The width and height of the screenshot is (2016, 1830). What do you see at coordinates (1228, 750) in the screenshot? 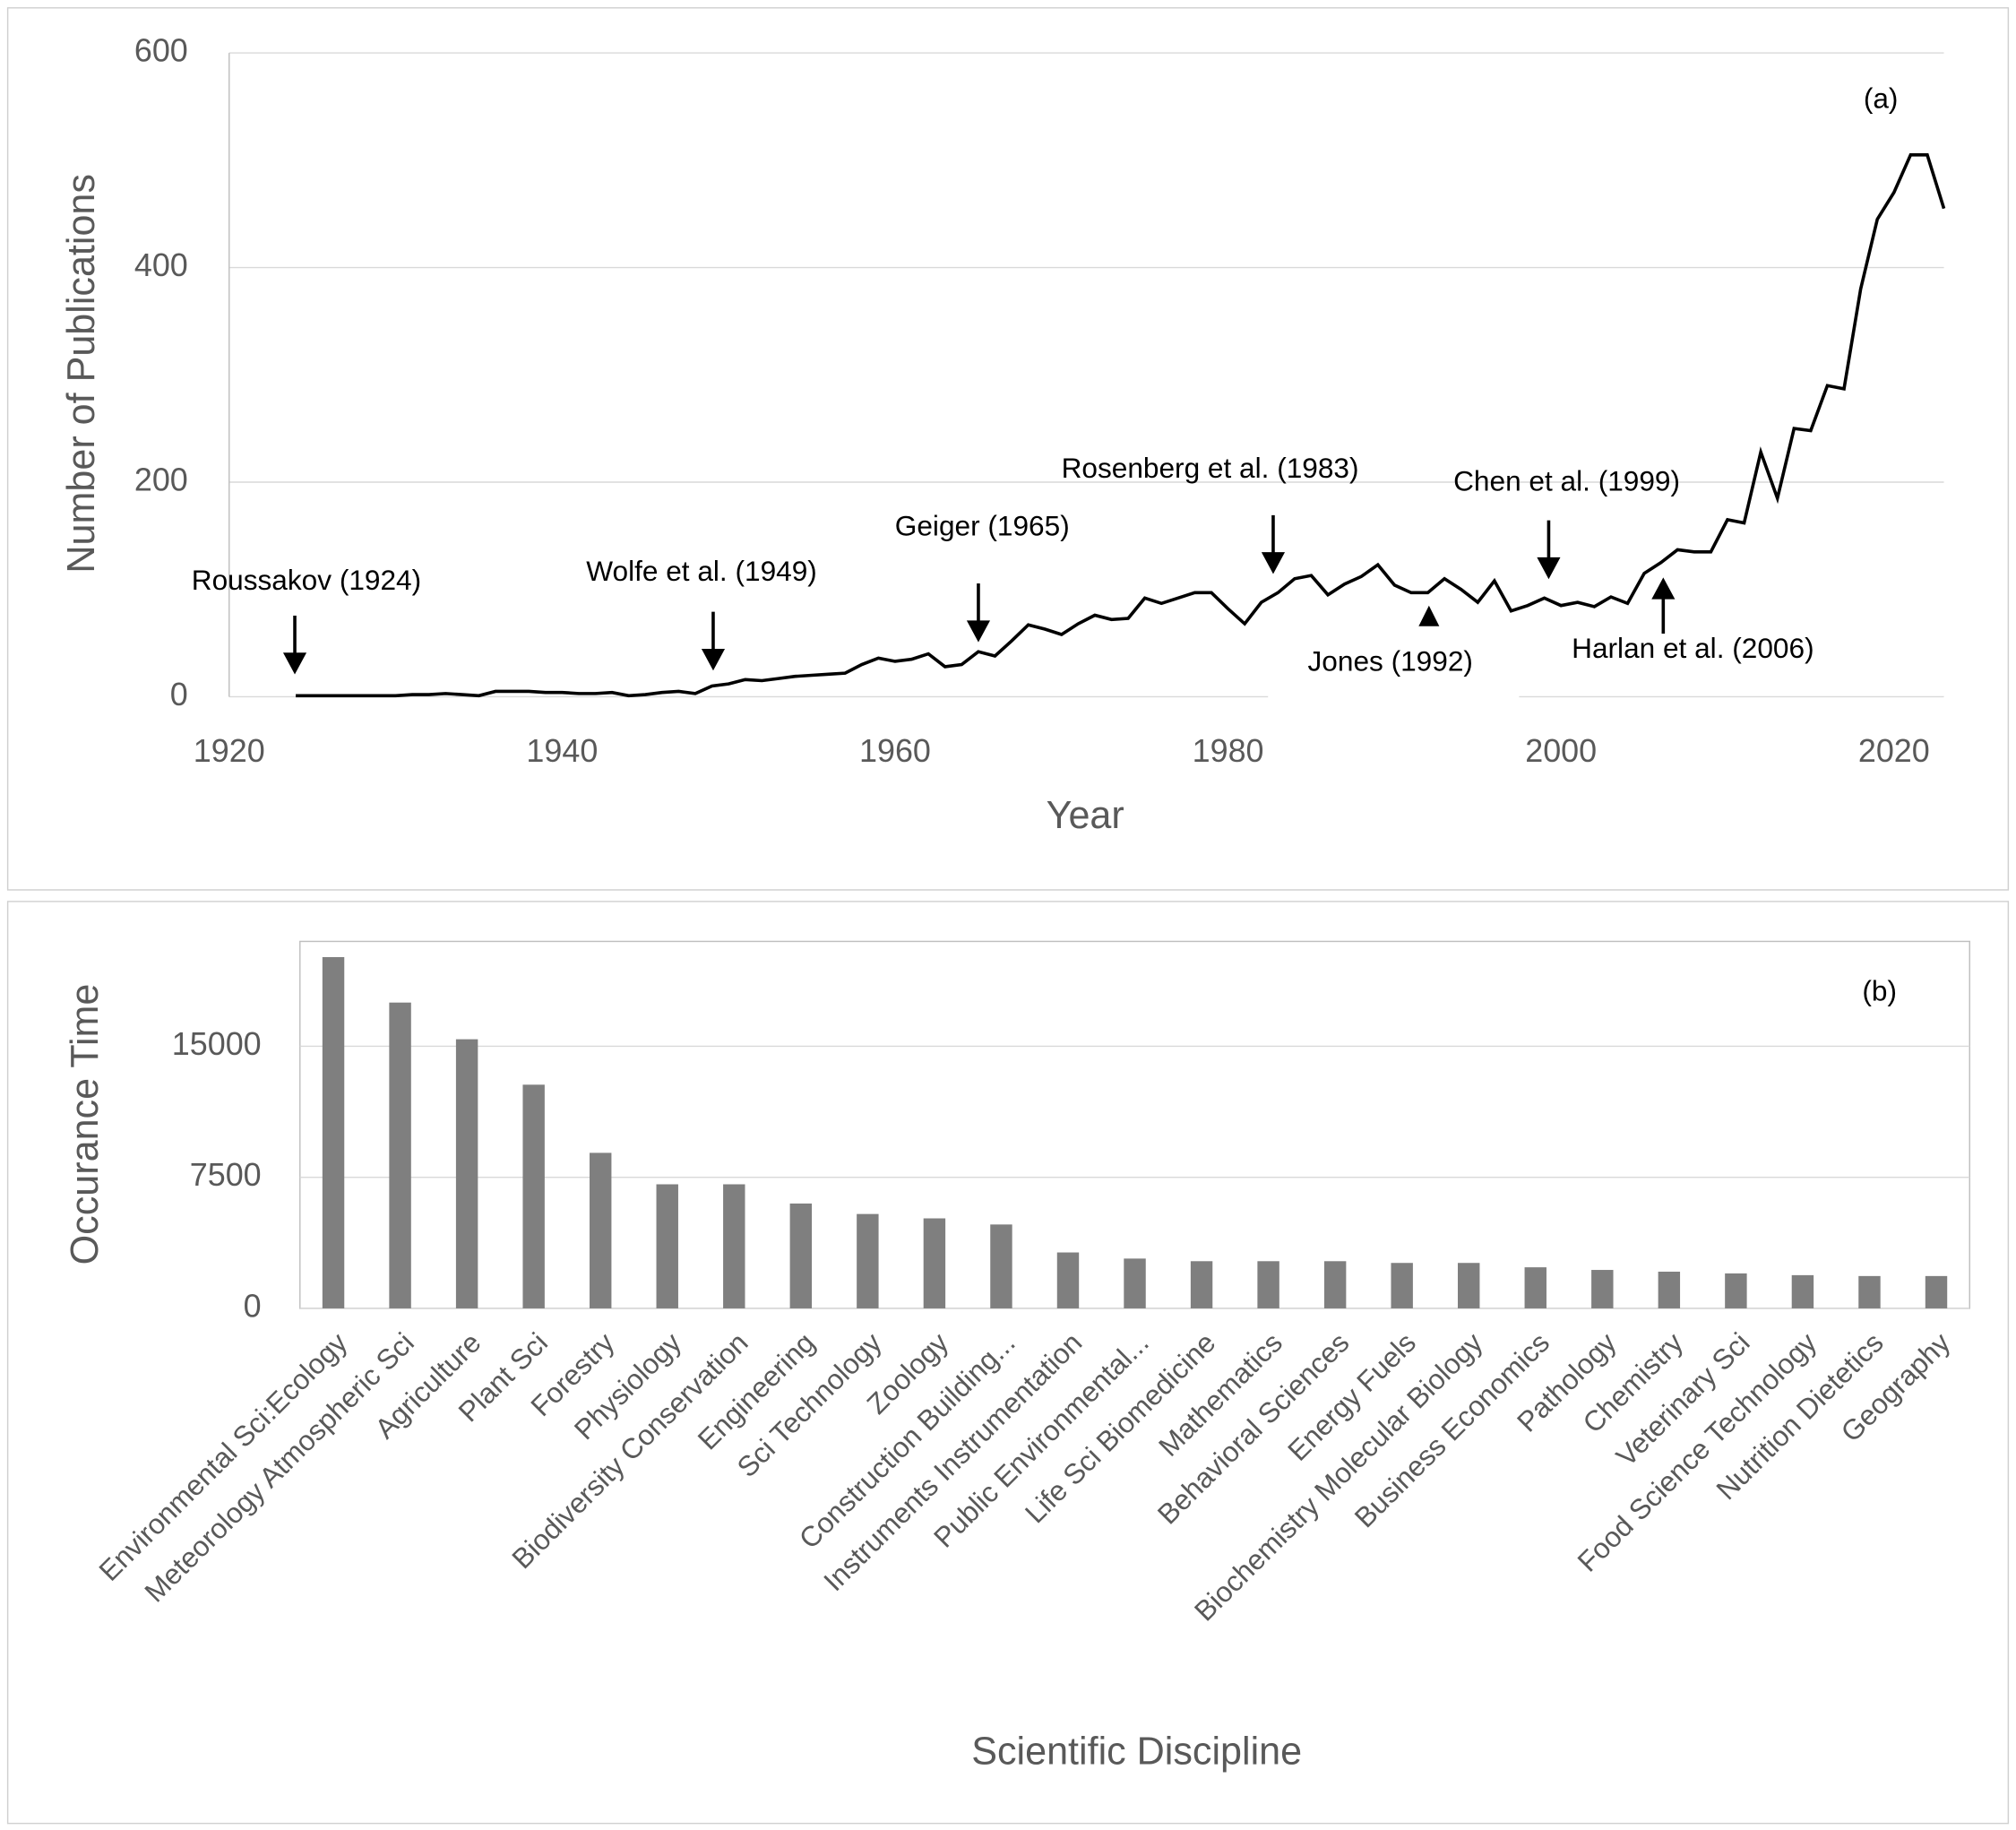
I see `x-tick-label: 1980` at bounding box center [1228, 750].